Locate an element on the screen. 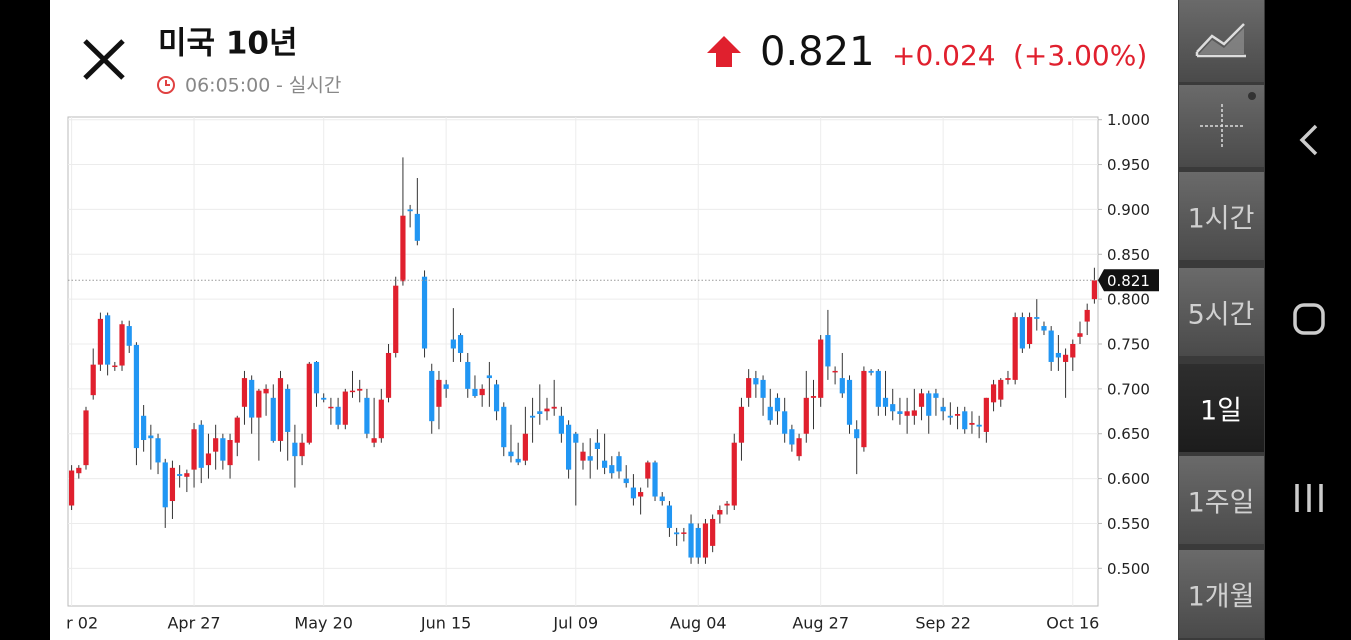 This screenshot has height=640, width=1351. x-tick-label: Sep 22 is located at coordinates (943, 623).